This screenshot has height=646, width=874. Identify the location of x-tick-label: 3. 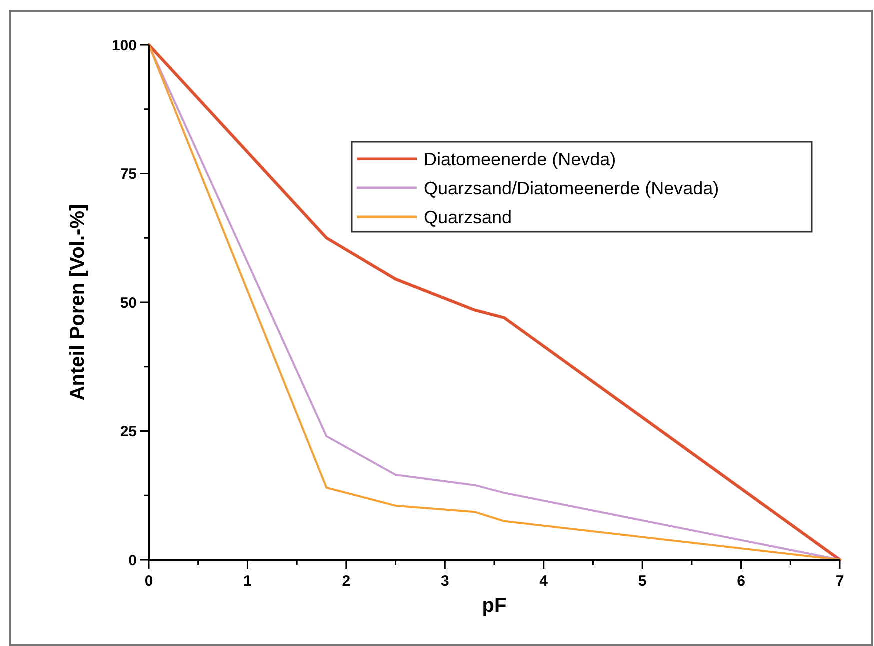
(445, 581).